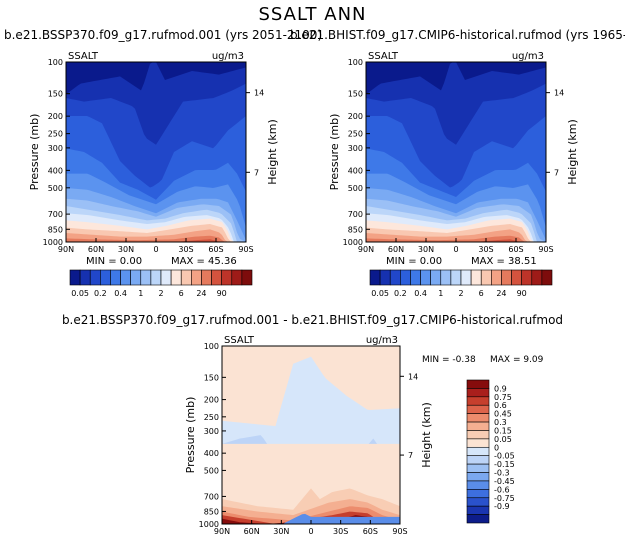 This screenshot has width=625, height=545. What do you see at coordinates (449, 360) in the screenshot?
I see `min-label: MIN = -0.38` at bounding box center [449, 360].